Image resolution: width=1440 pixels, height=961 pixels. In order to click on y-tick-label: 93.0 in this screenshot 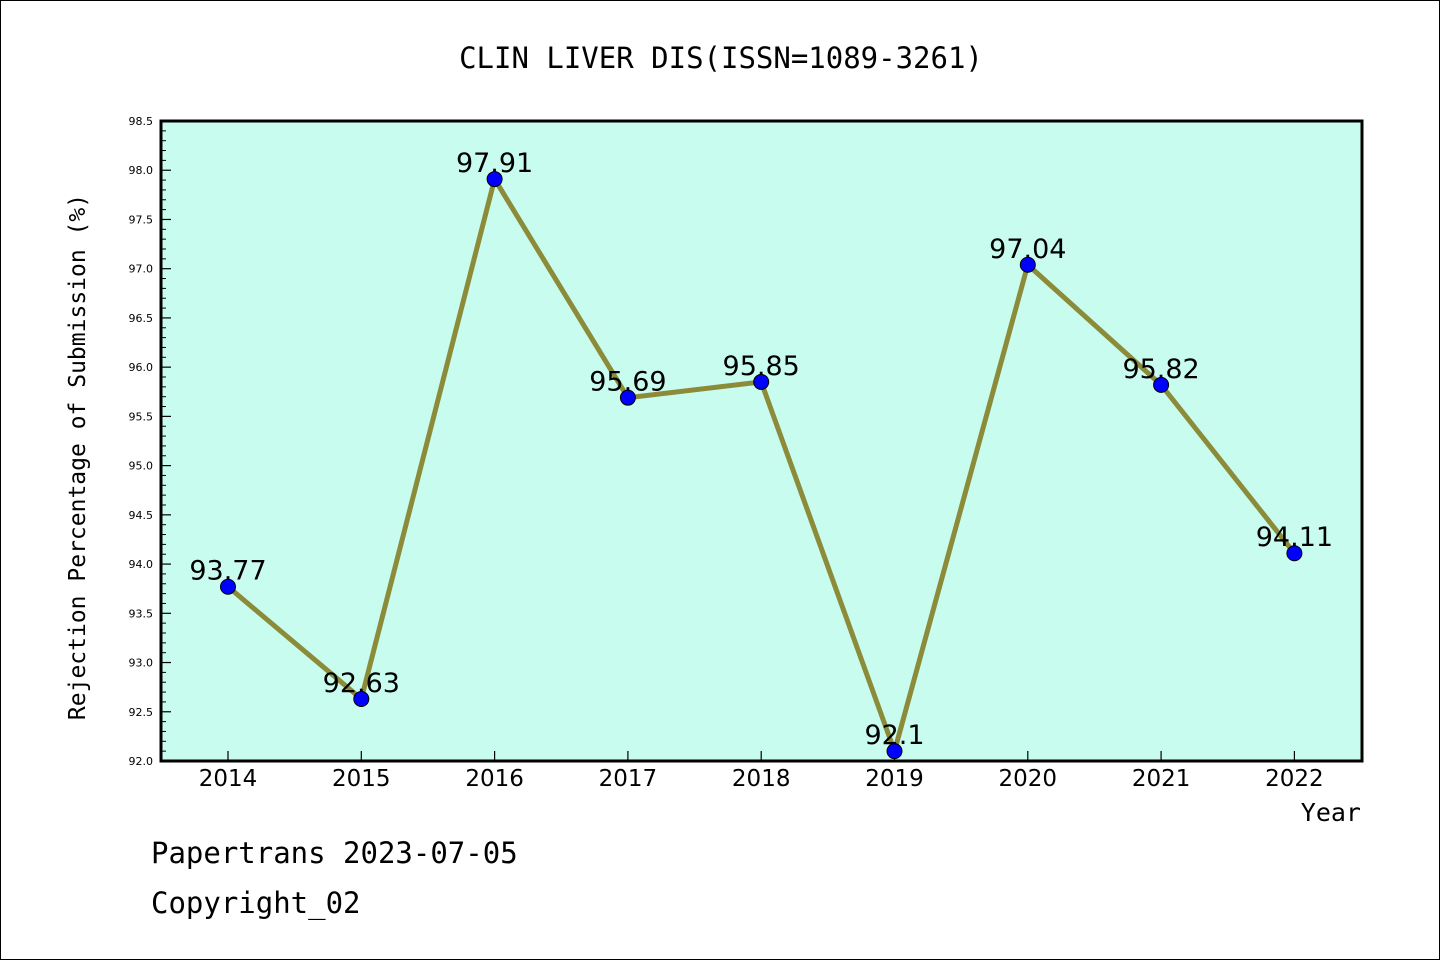, I will do `click(141, 663)`.